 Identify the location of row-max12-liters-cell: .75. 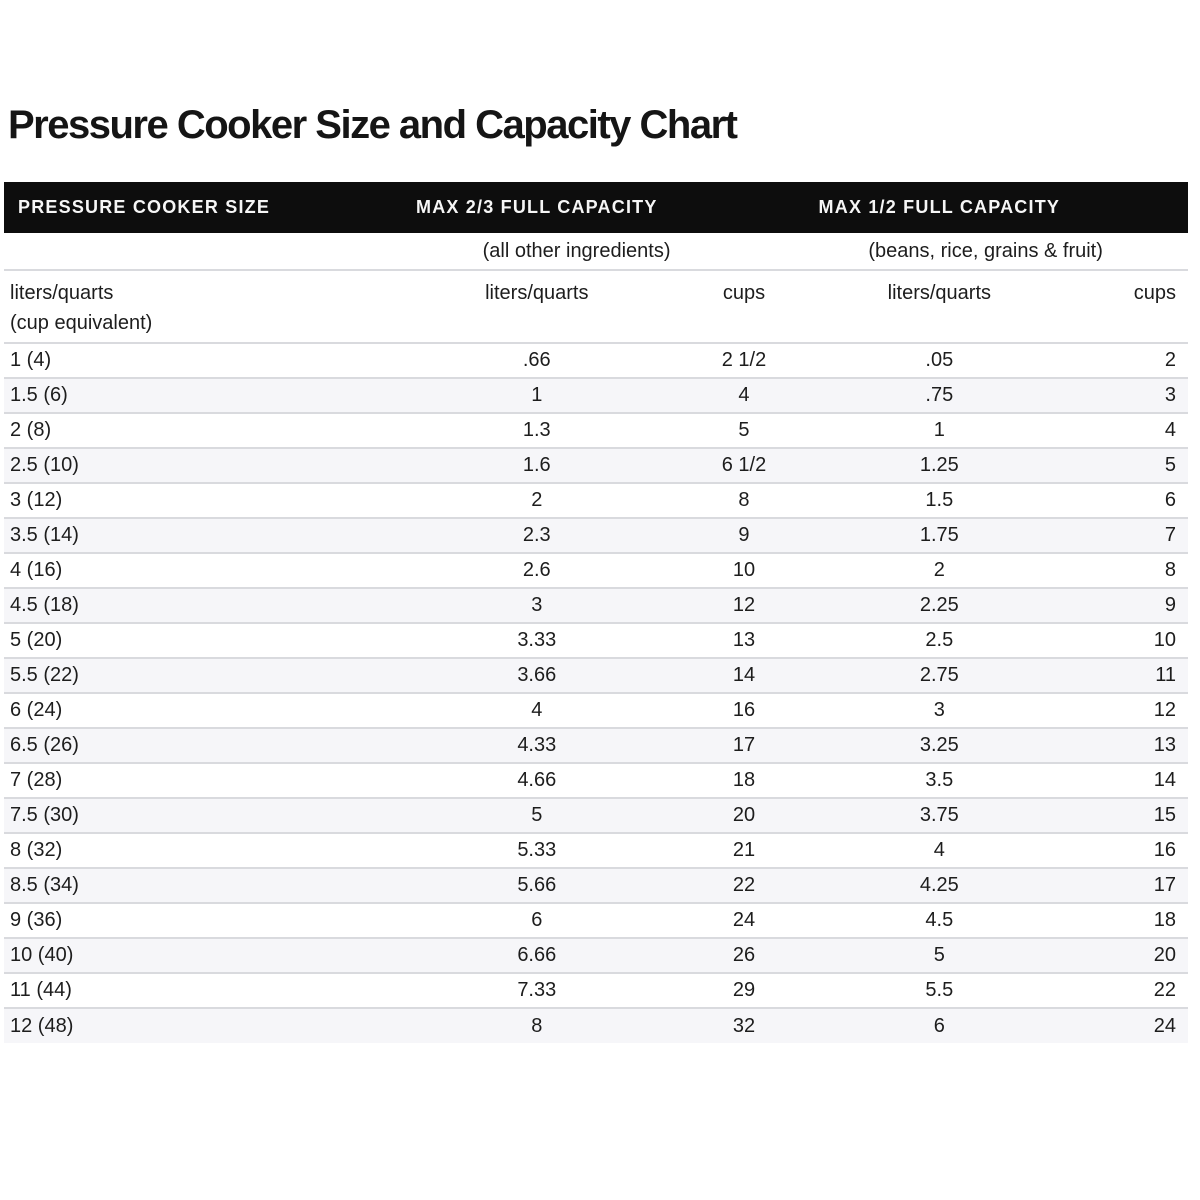
(939, 395).